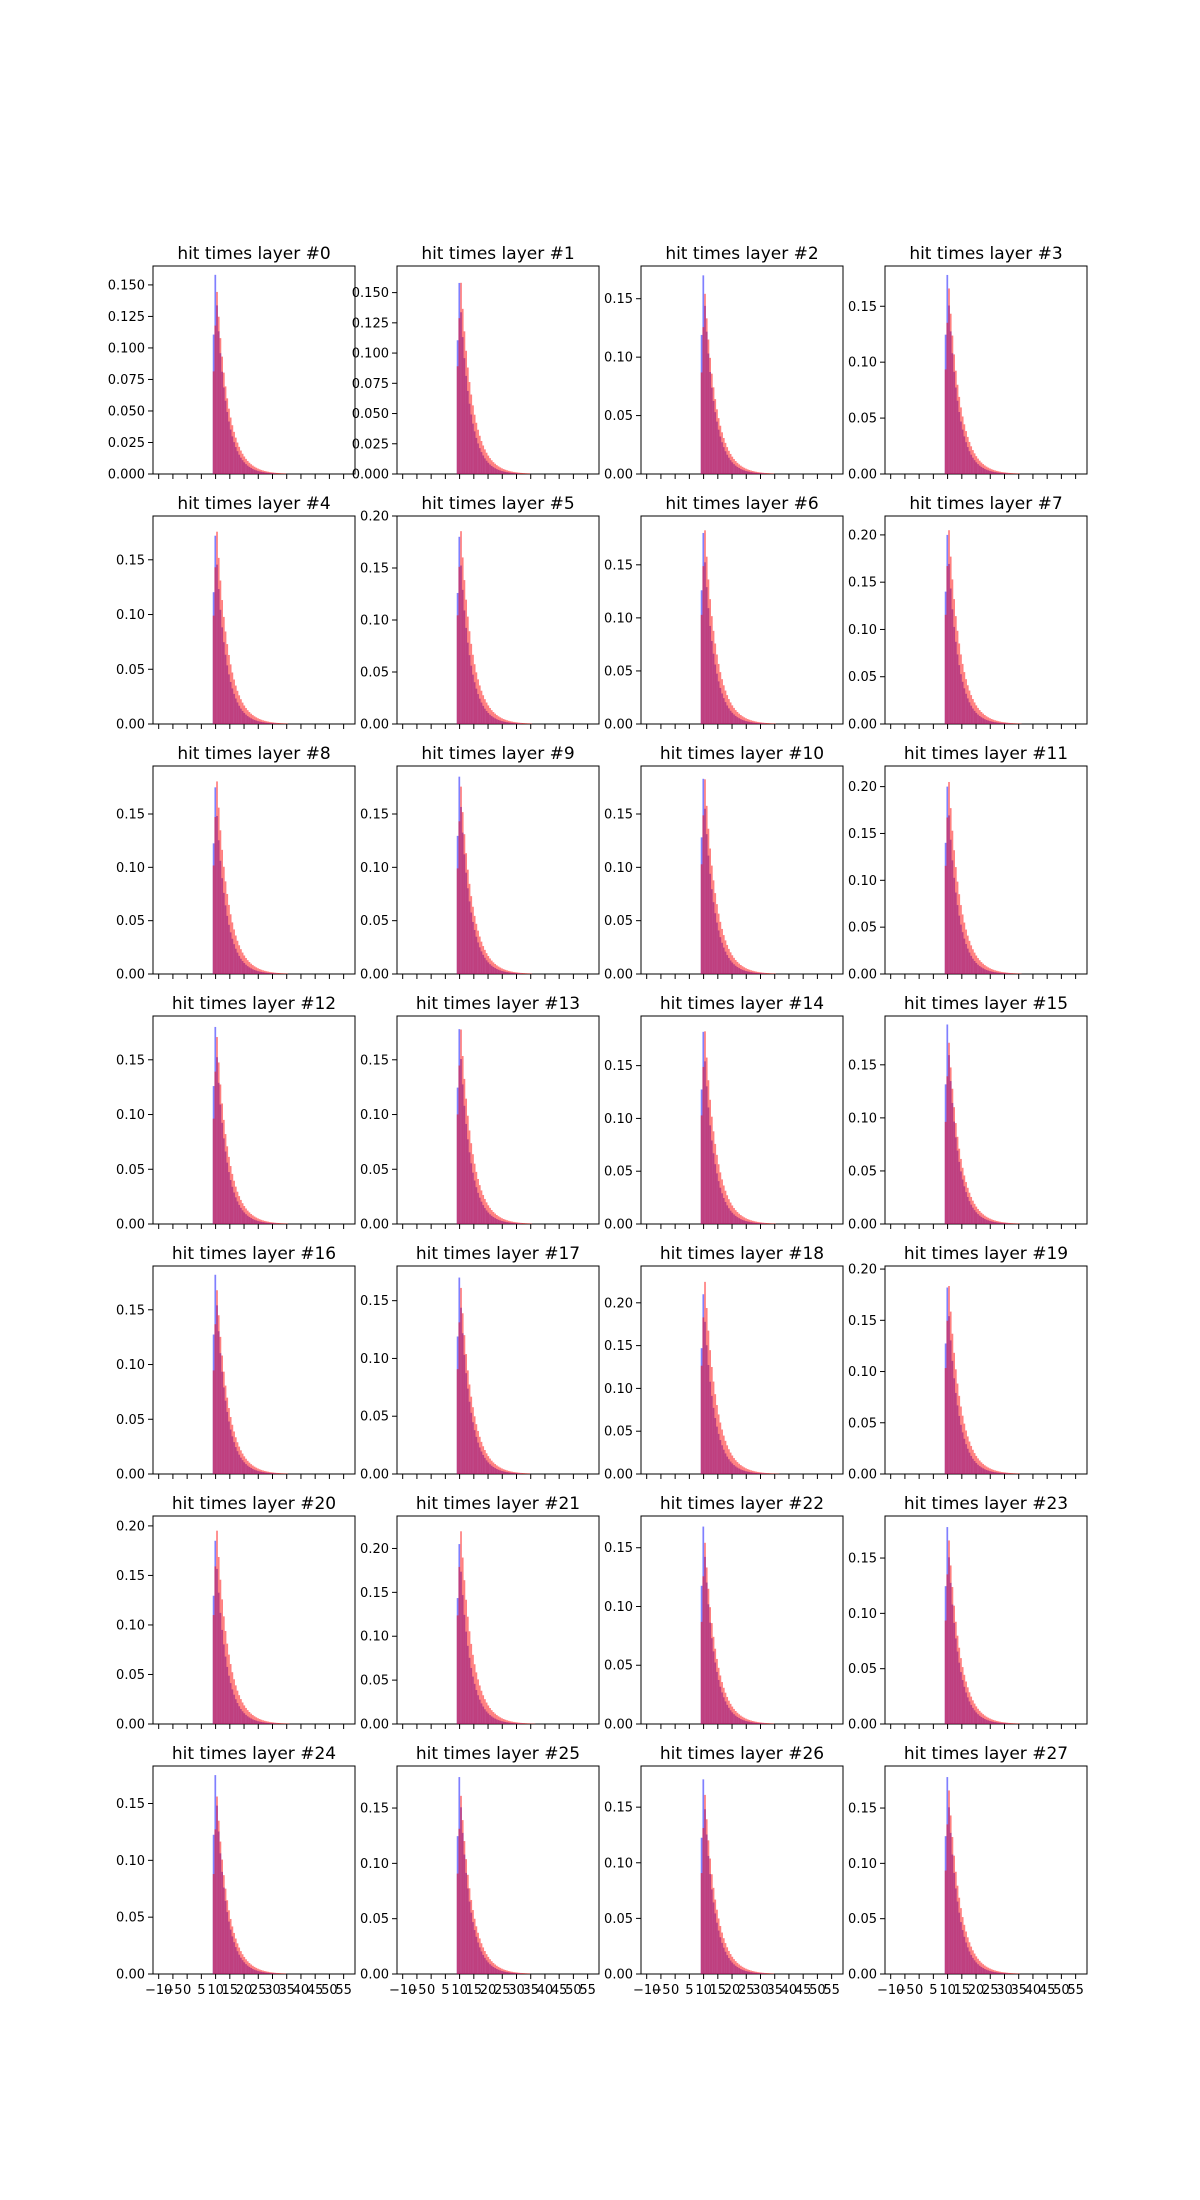  I want to click on x-tick-label: 15, so click(230, 1990).